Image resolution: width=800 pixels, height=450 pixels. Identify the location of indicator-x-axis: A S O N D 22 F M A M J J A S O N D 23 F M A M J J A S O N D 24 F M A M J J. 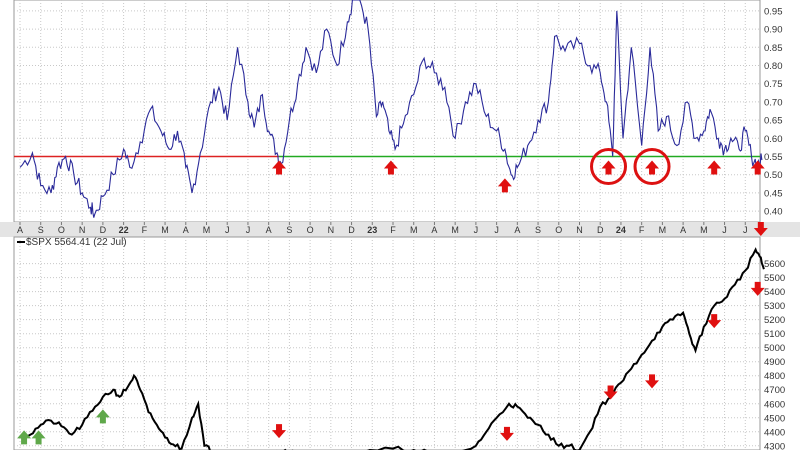
(400, 229).